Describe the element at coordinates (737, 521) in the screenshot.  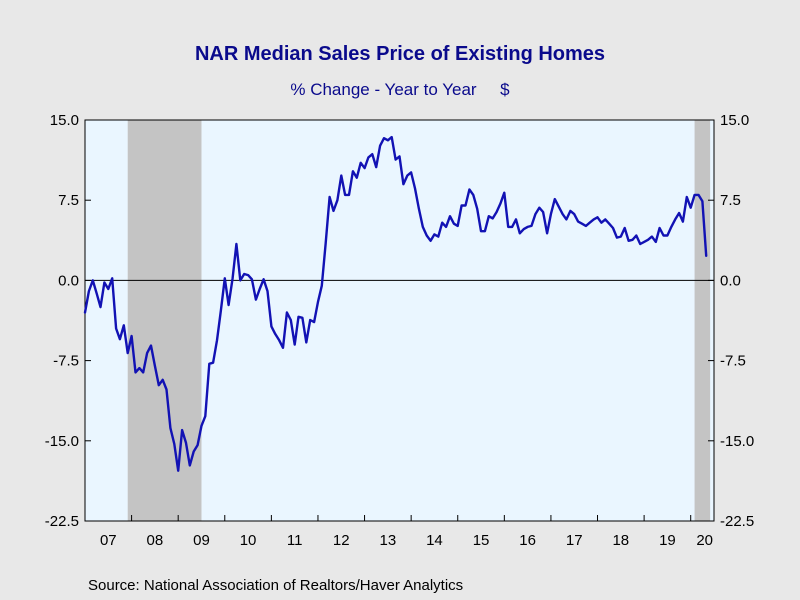
I see `y-tick-label-right: -22.5` at that location.